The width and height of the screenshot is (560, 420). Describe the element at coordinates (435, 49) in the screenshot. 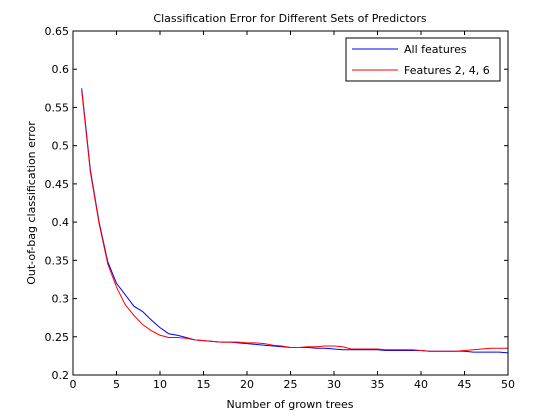

I see `legend-label-all-features: All features` at that location.